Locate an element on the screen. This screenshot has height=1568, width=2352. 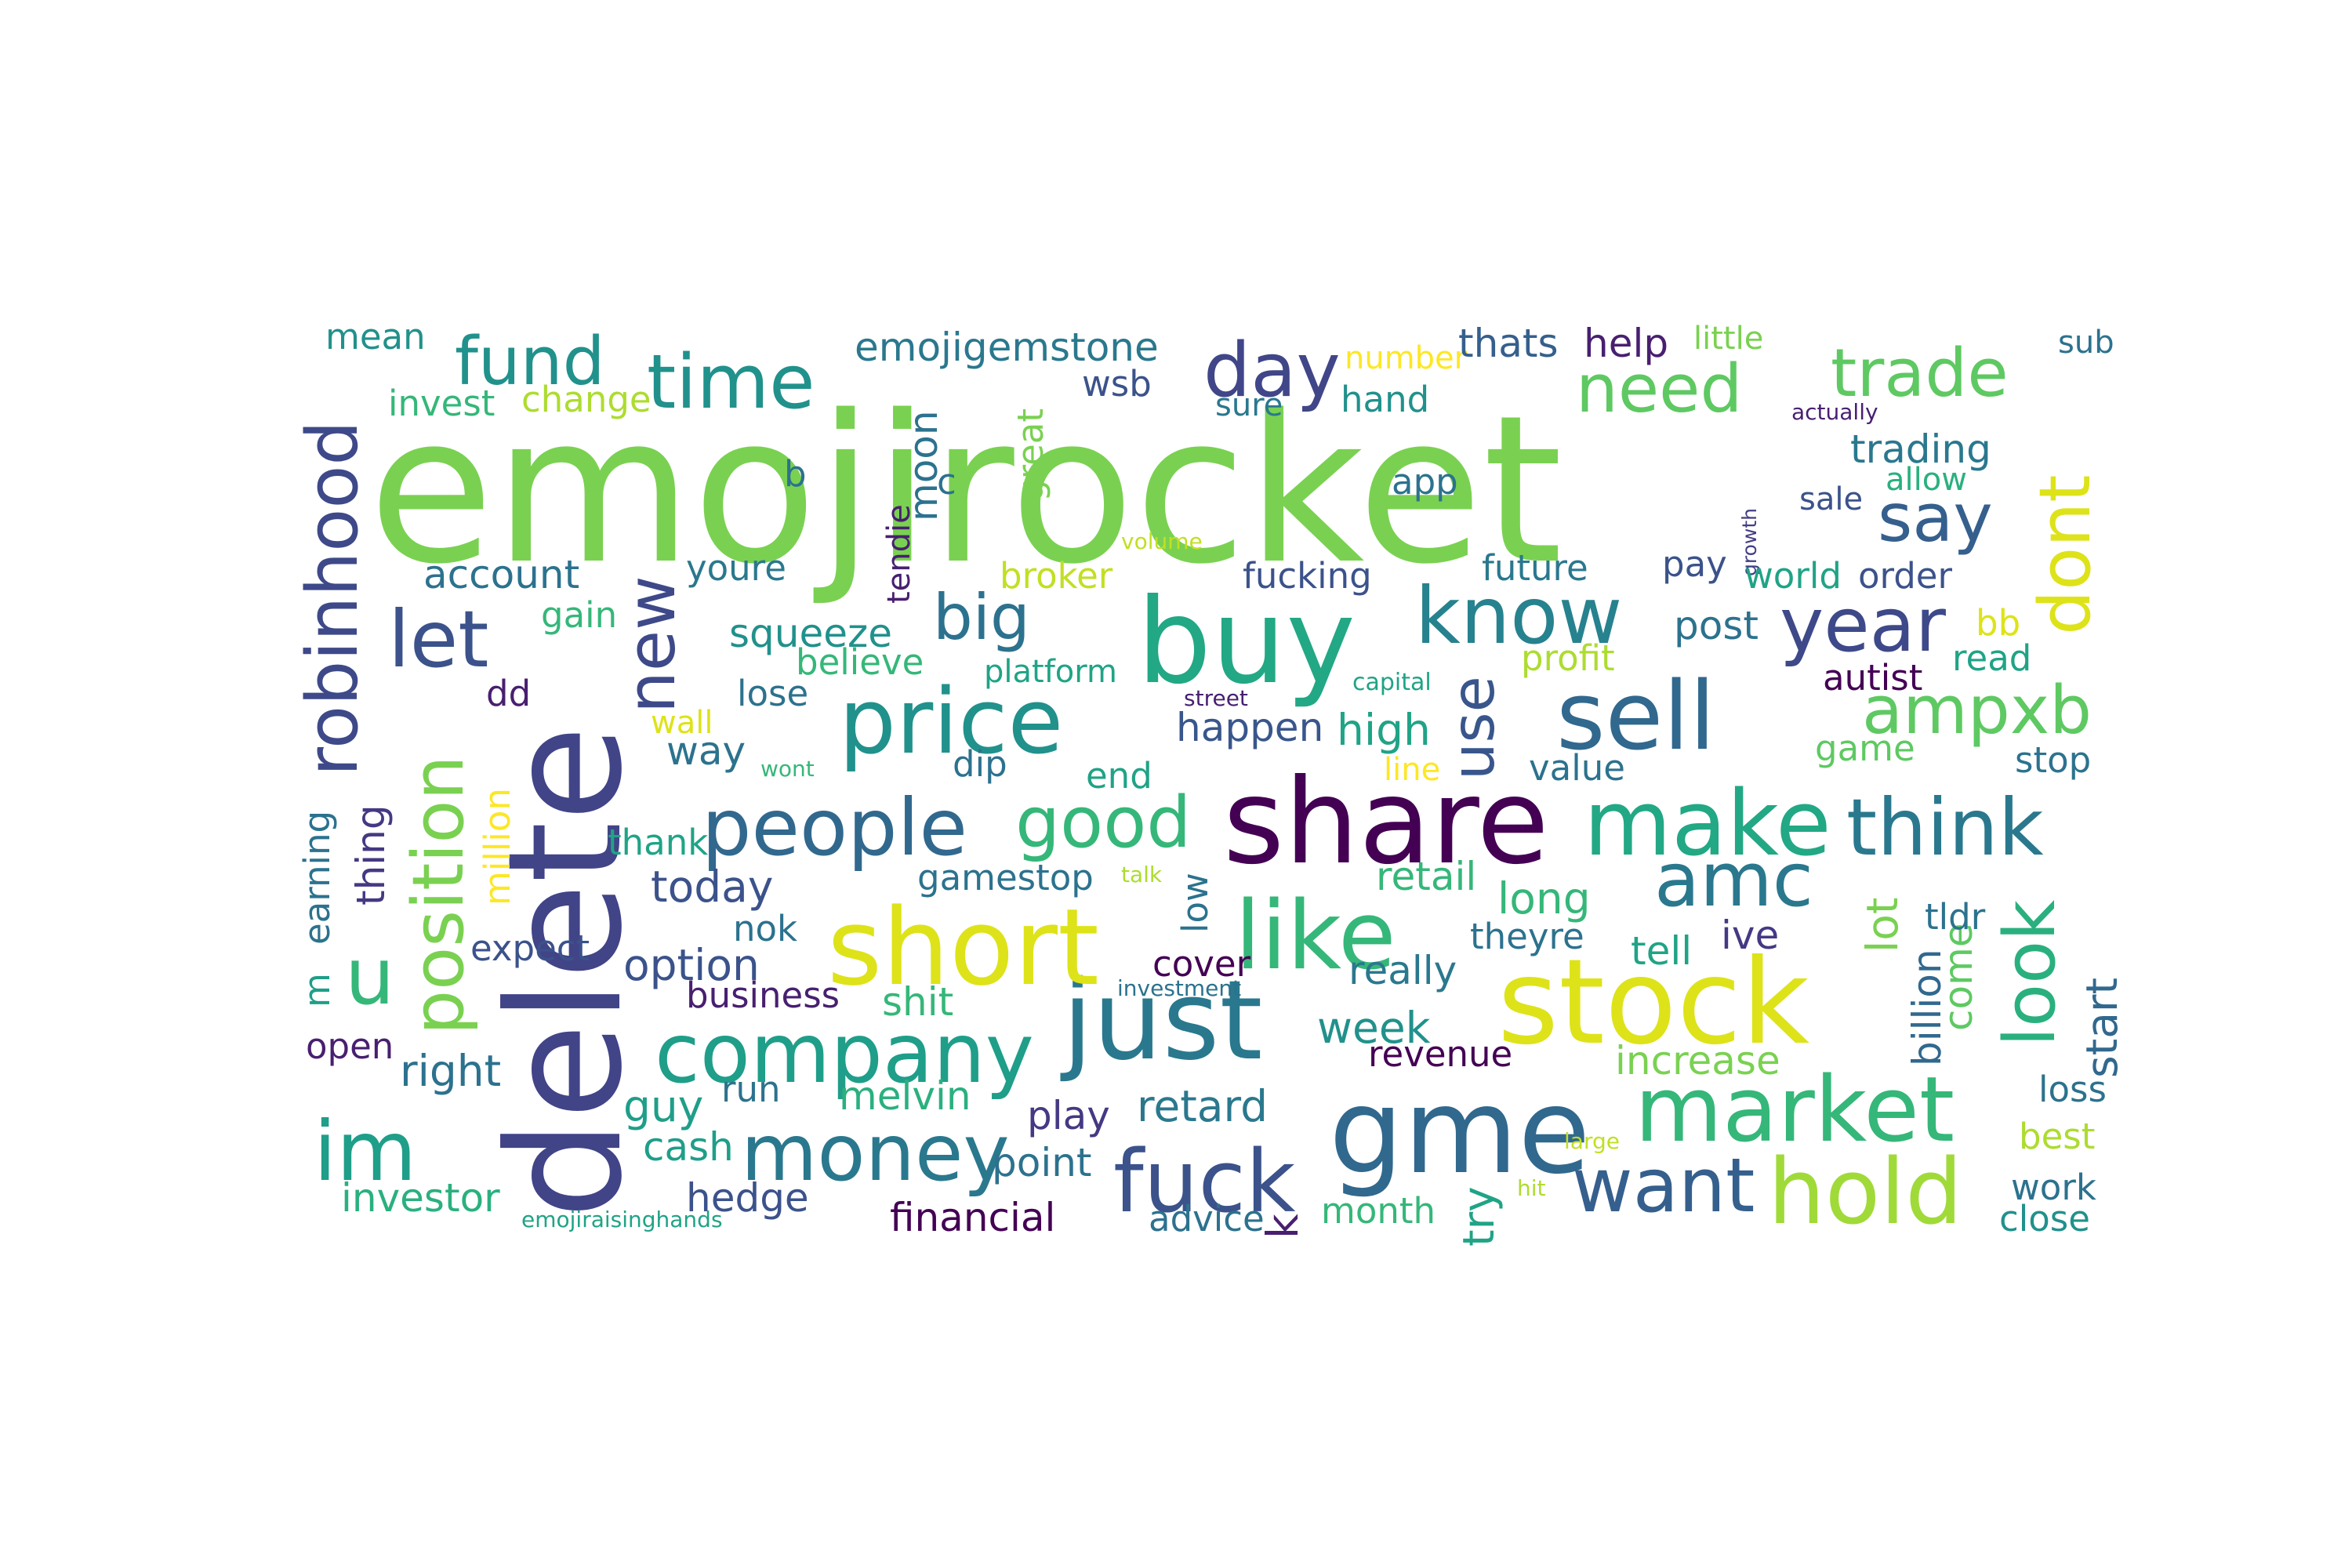
word-number: number is located at coordinates (1406, 358).